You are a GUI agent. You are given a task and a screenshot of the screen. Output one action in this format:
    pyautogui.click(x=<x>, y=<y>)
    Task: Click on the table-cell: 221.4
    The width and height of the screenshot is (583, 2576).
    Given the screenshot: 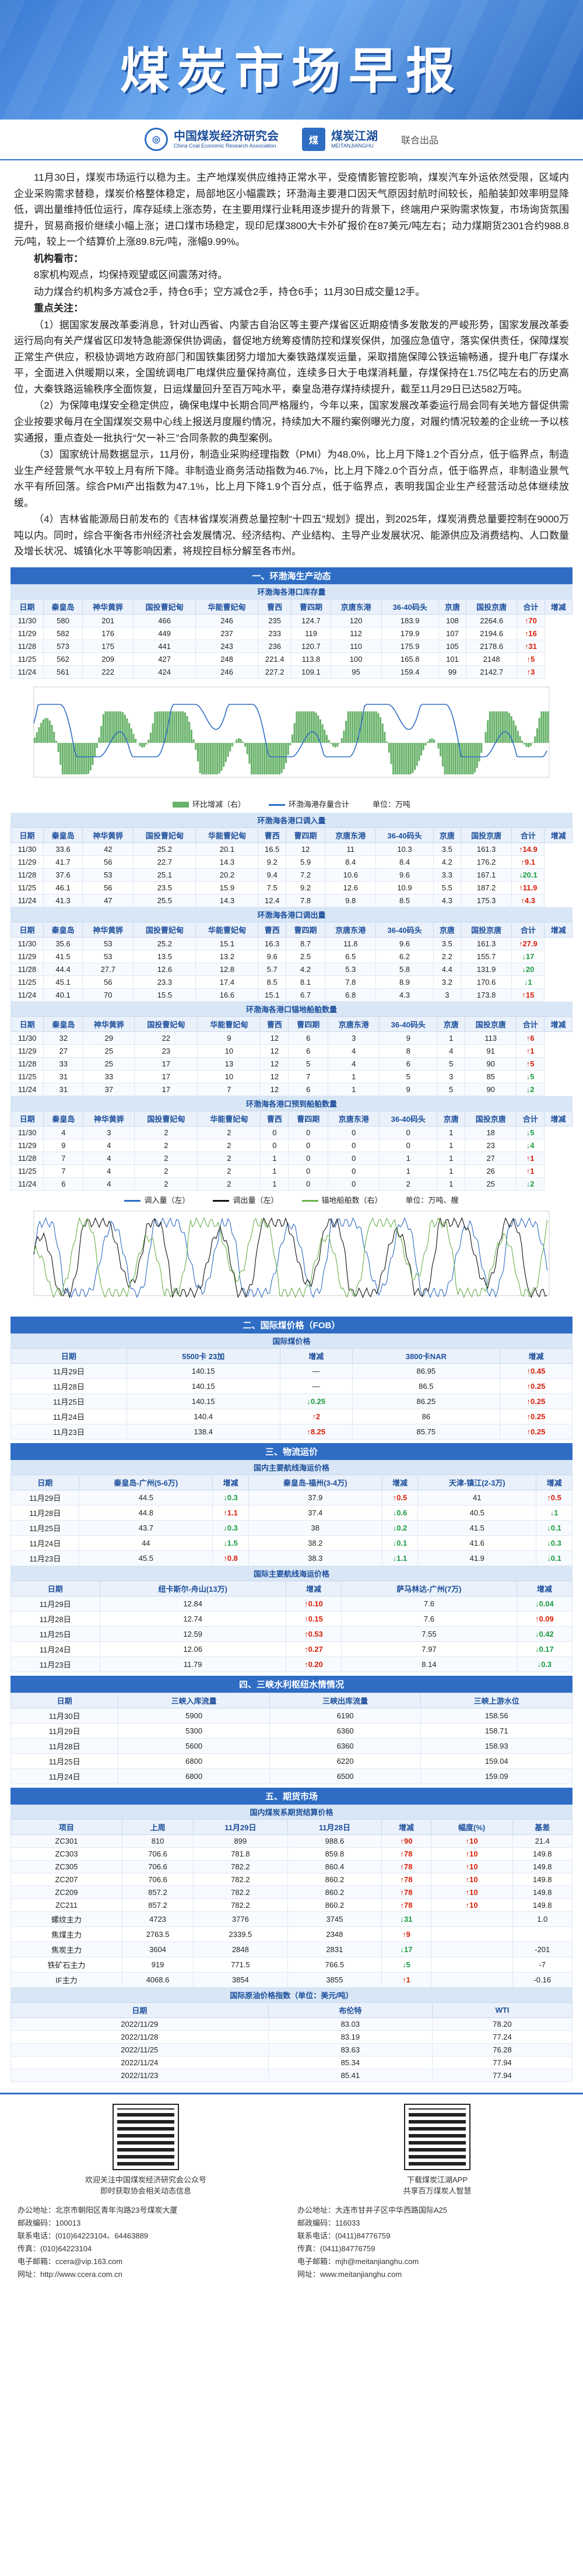 What is the action you would take?
    pyautogui.click(x=274, y=659)
    